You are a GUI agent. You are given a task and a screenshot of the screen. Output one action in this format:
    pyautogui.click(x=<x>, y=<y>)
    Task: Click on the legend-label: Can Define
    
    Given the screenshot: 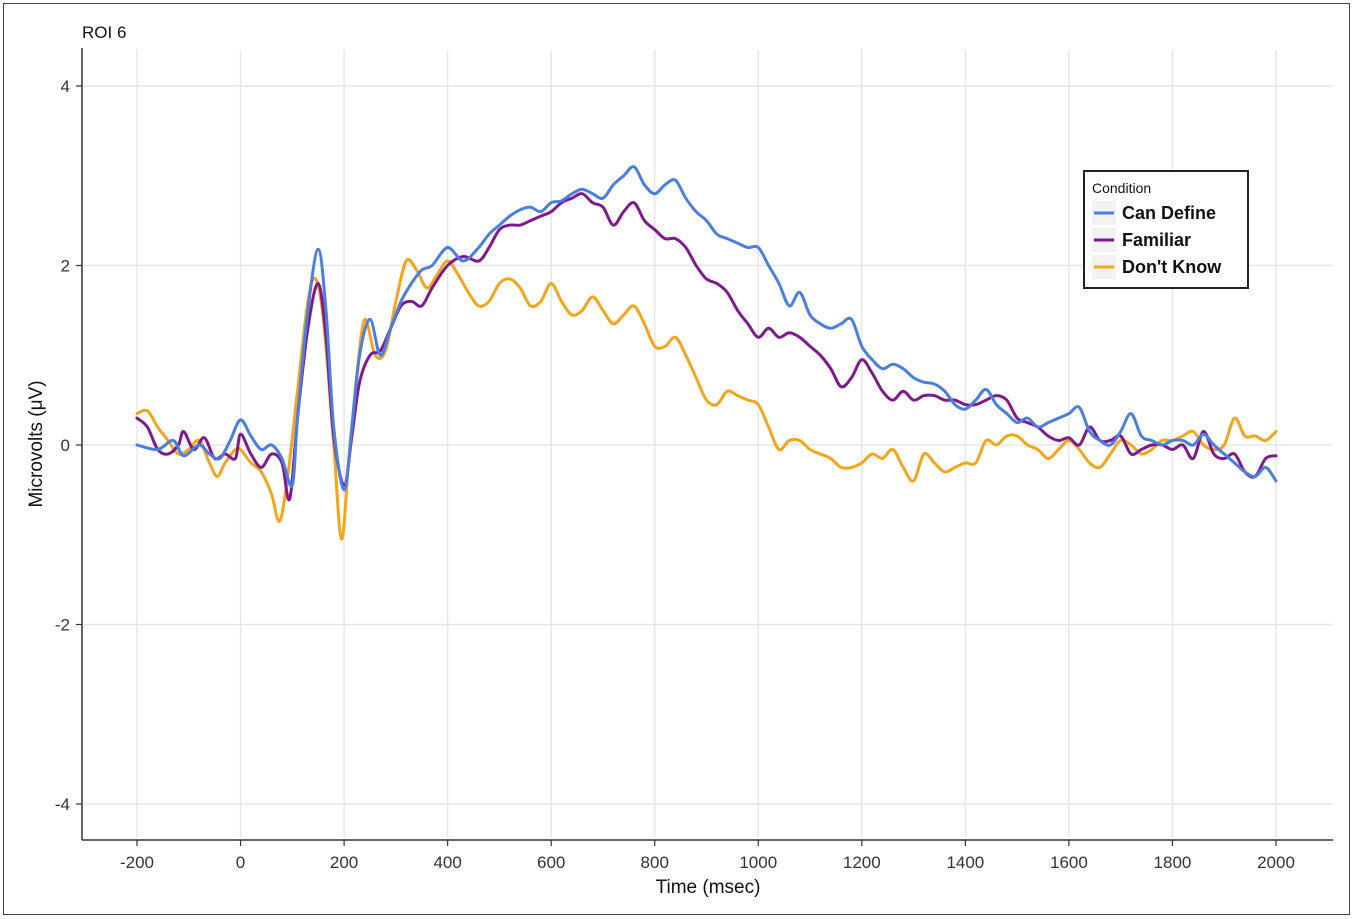 What is the action you would take?
    pyautogui.click(x=1169, y=213)
    